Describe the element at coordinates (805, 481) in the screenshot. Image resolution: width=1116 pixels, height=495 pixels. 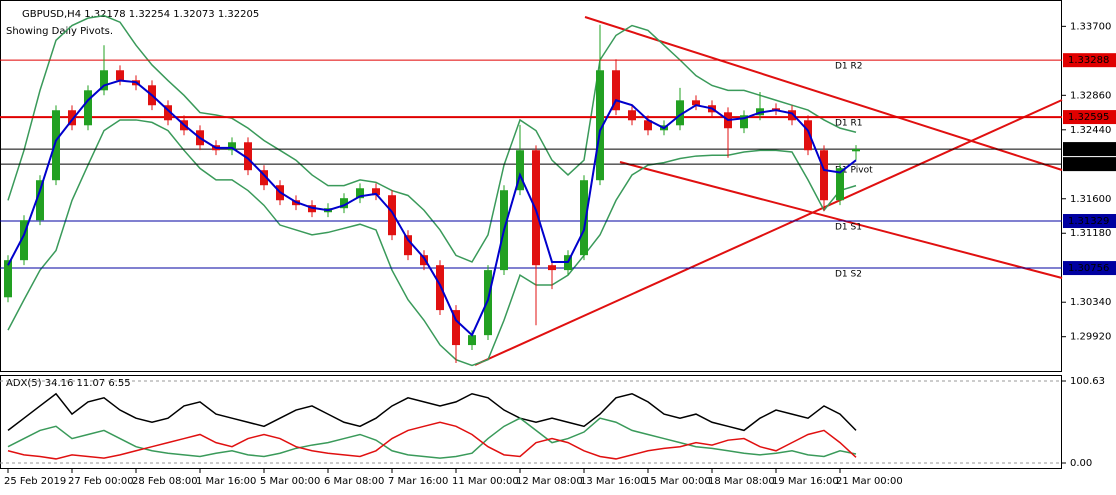
I see `x-tick-label: 19 Mar 16:00` at that location.